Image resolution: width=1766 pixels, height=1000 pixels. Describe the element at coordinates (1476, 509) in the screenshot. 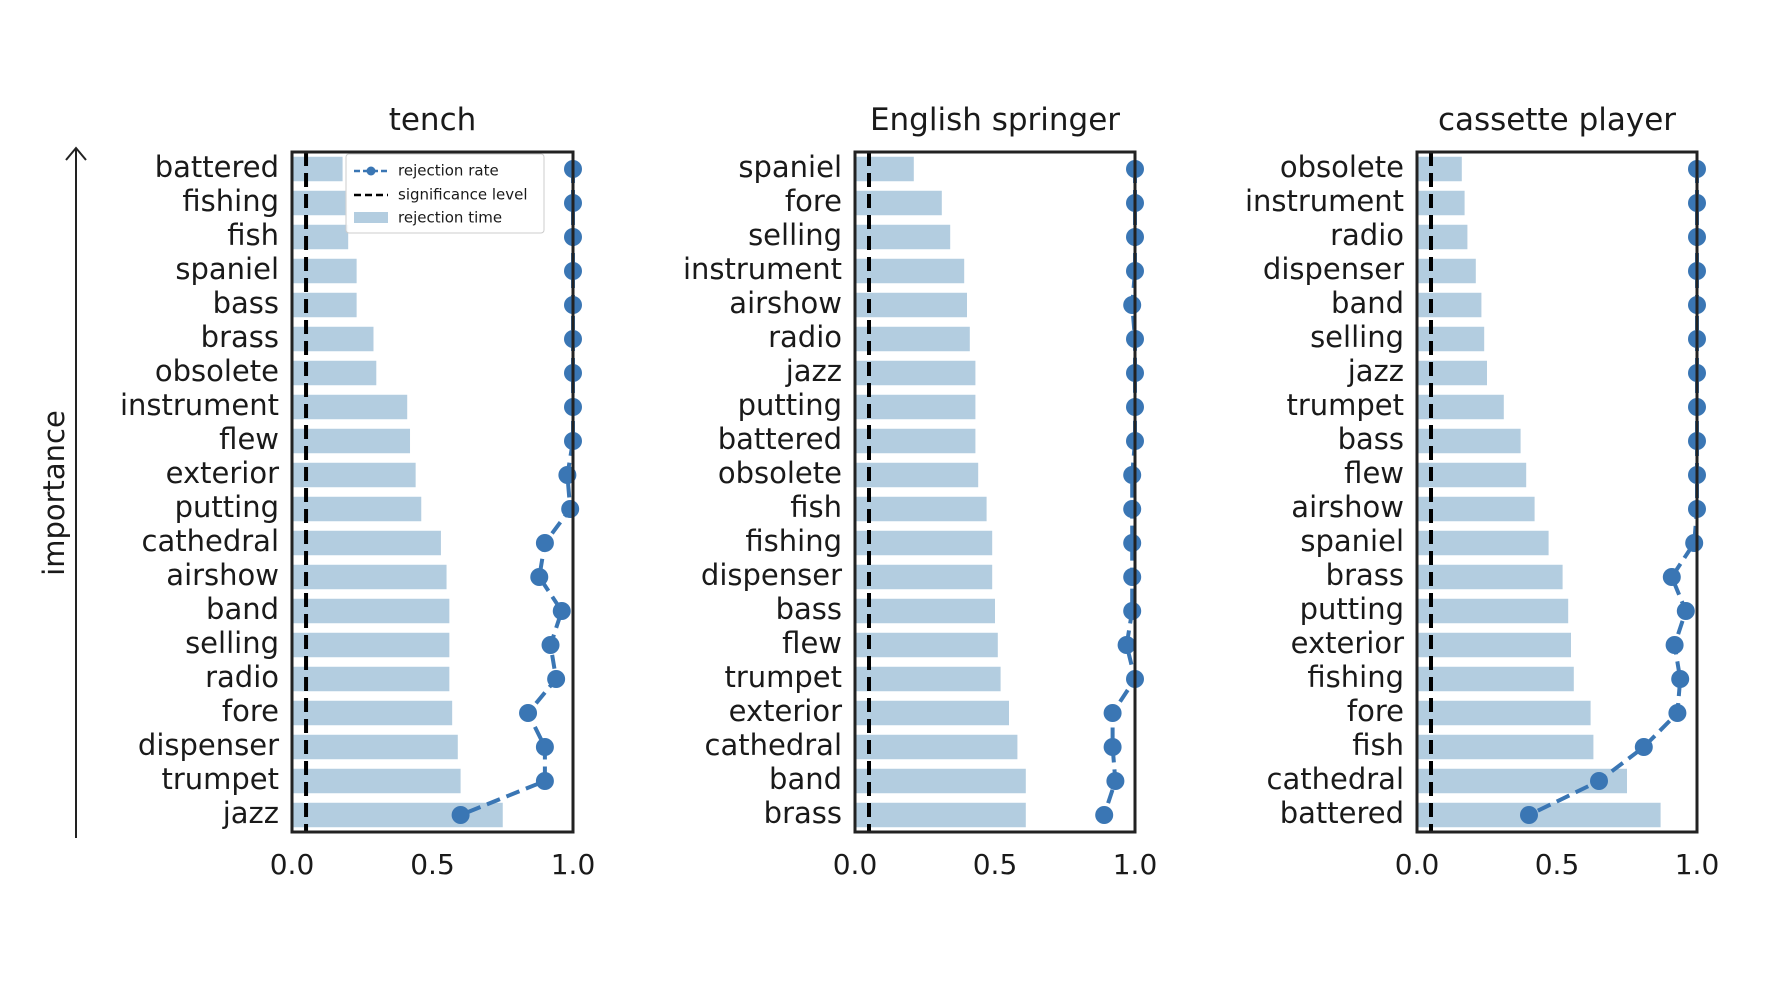

I see `bar-airshow` at that location.